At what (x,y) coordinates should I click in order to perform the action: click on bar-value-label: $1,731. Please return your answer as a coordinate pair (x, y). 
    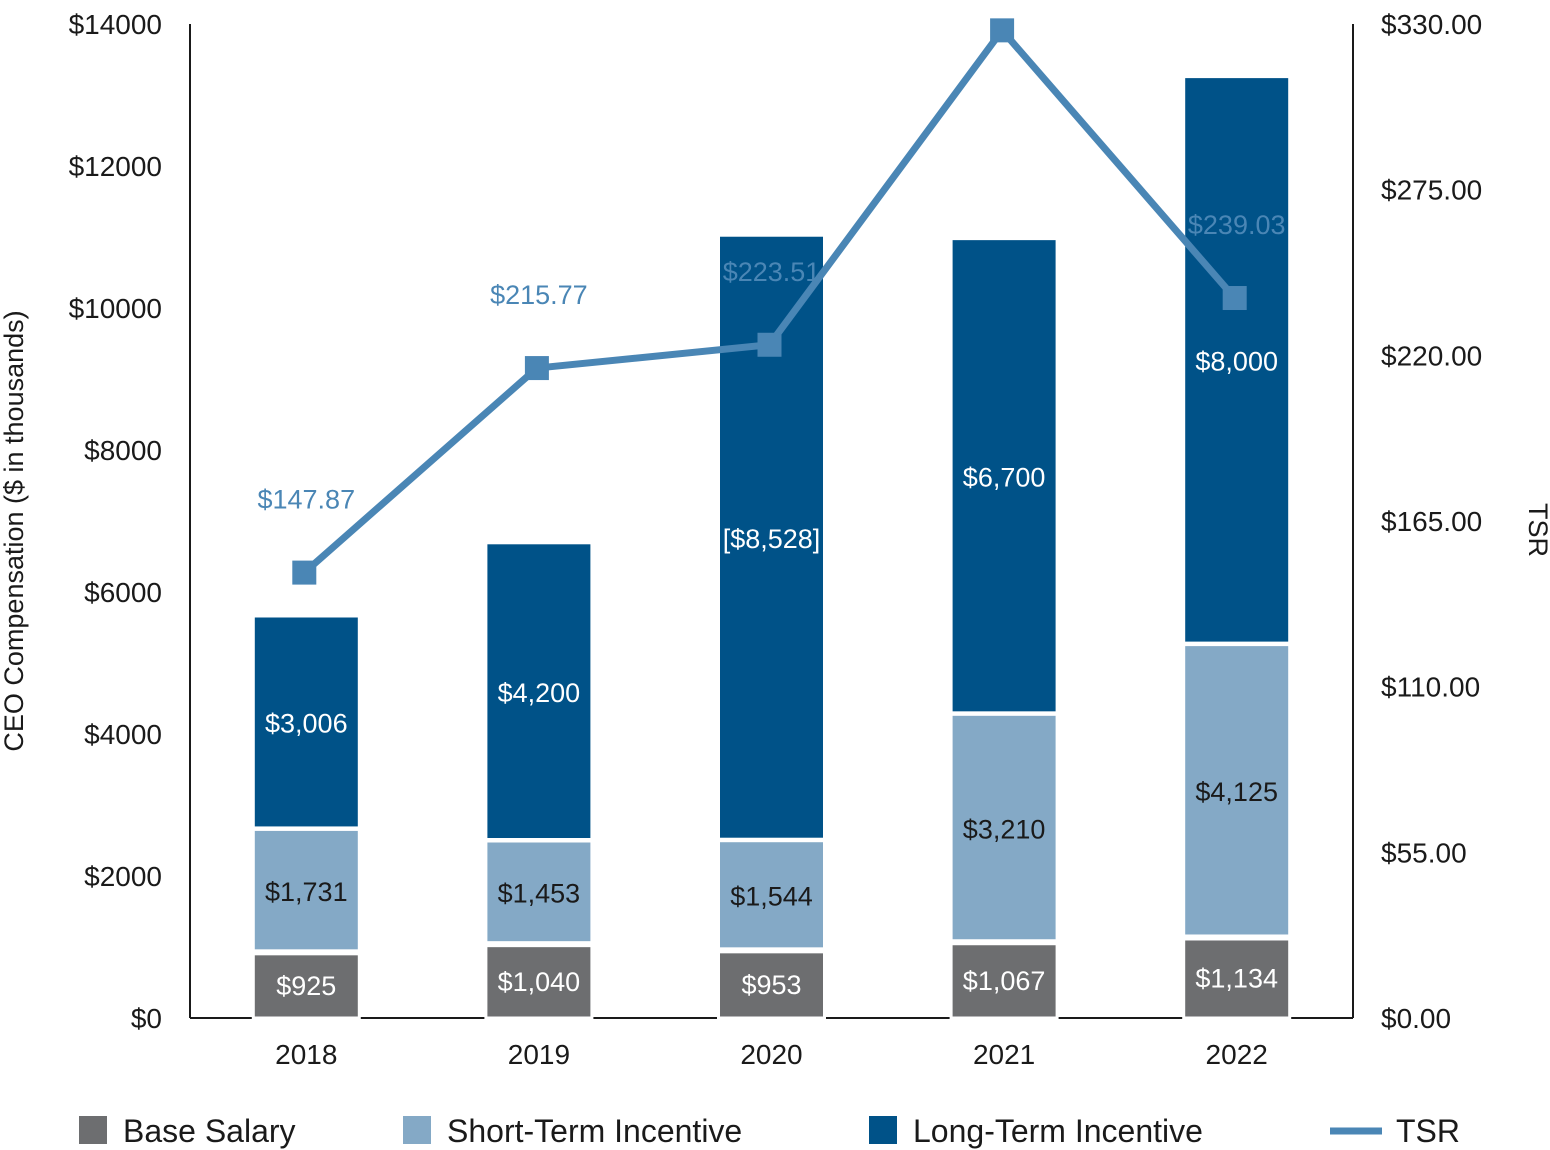
    Looking at the image, I should click on (306, 892).